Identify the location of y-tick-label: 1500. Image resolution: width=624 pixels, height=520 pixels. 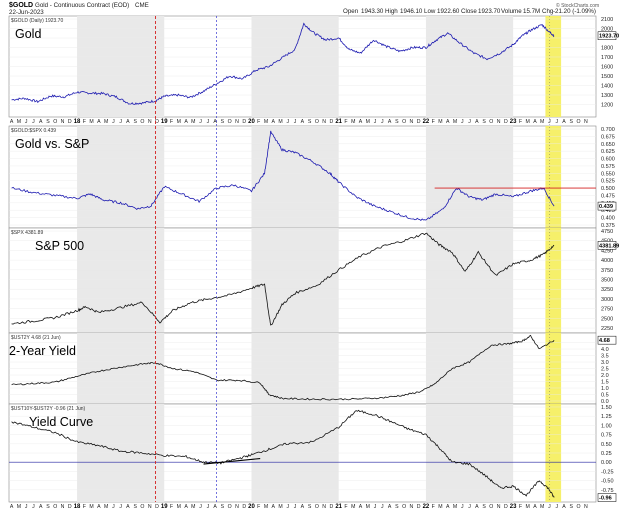
(607, 77).